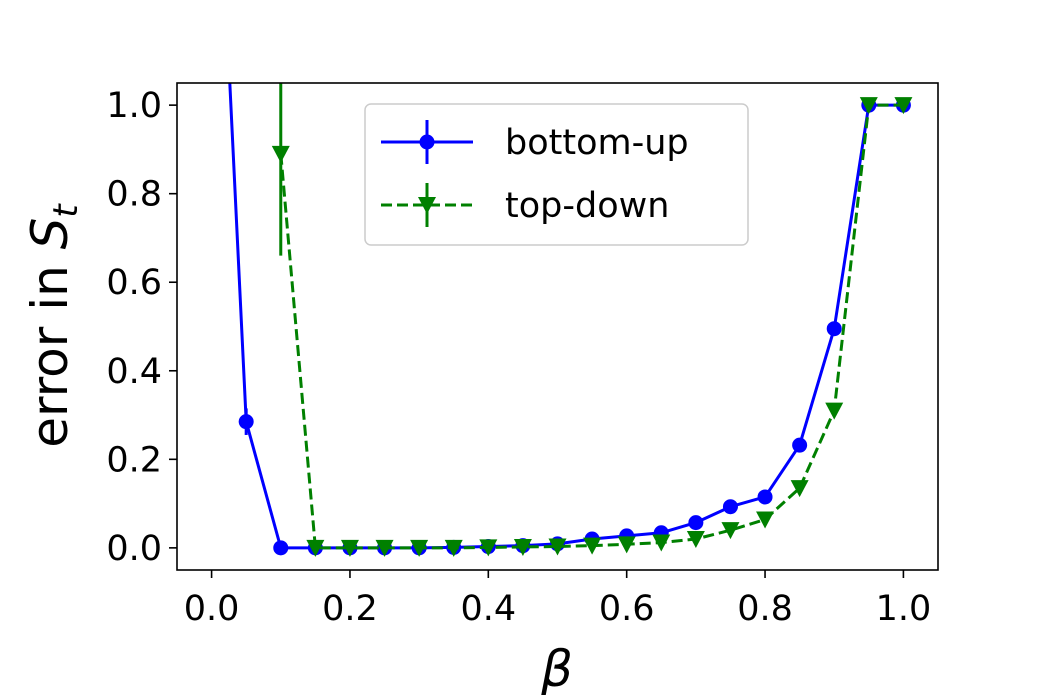 Image resolution: width=1042 pixels, height=695 pixels. I want to click on legend-entry-top-down: top-down, so click(525, 205).